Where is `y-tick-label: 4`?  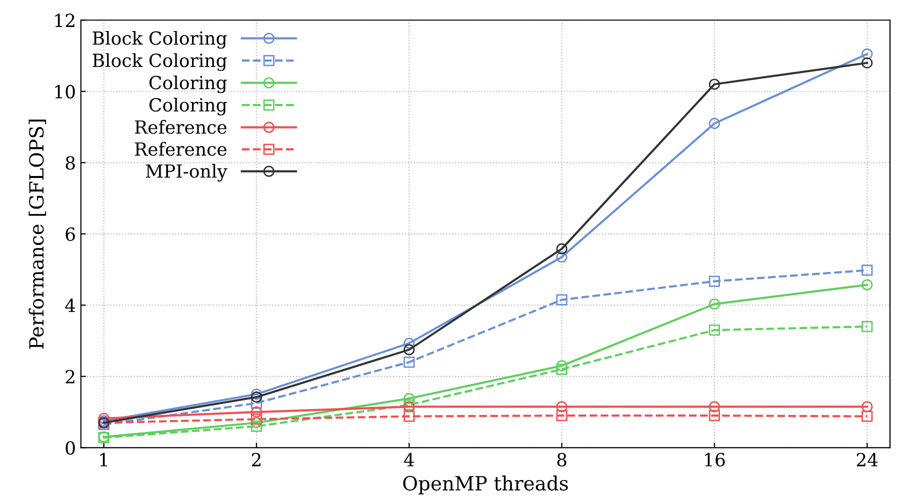
y-tick-label: 4 is located at coordinates (70, 305).